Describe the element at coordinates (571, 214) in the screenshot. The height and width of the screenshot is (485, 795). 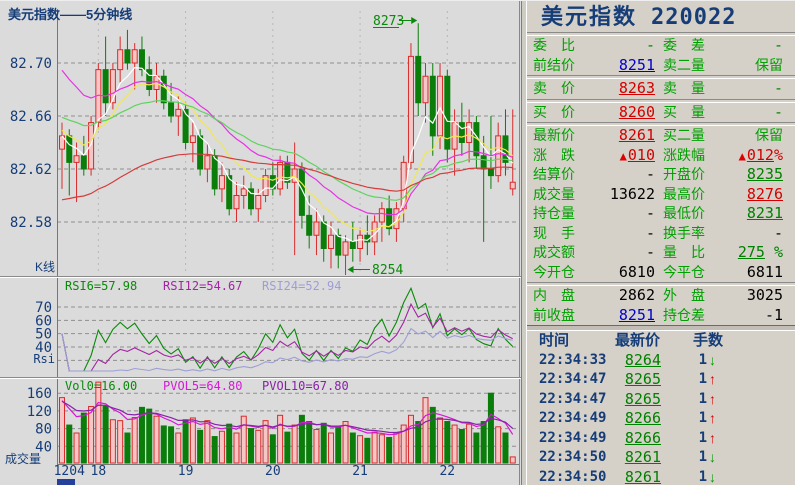
I see `quote-label: 持仓量` at that location.